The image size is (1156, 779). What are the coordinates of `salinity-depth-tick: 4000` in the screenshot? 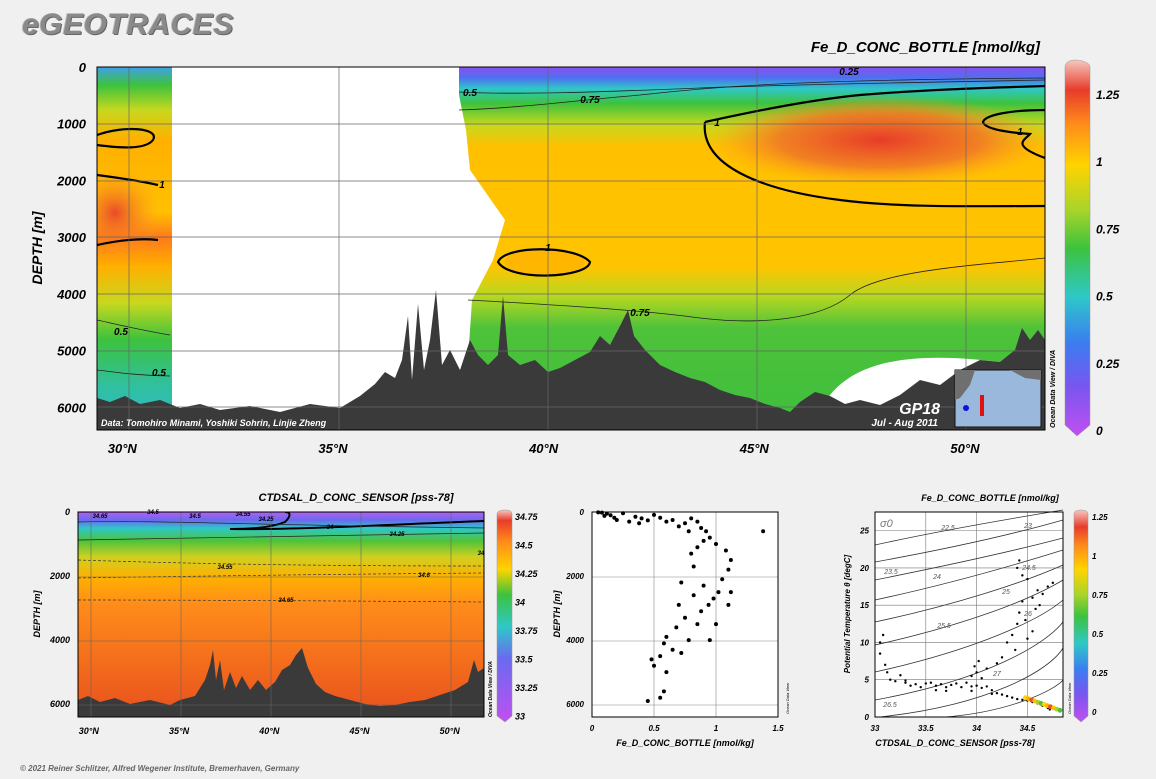 It's located at (59, 640).